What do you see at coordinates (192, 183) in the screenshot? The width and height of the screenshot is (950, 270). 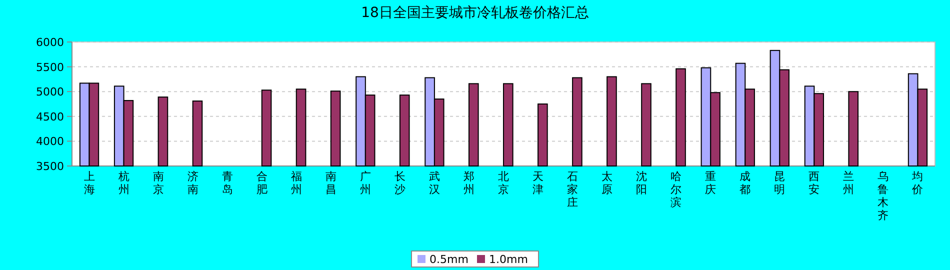 I see `x-tick-label: 济南` at bounding box center [192, 183].